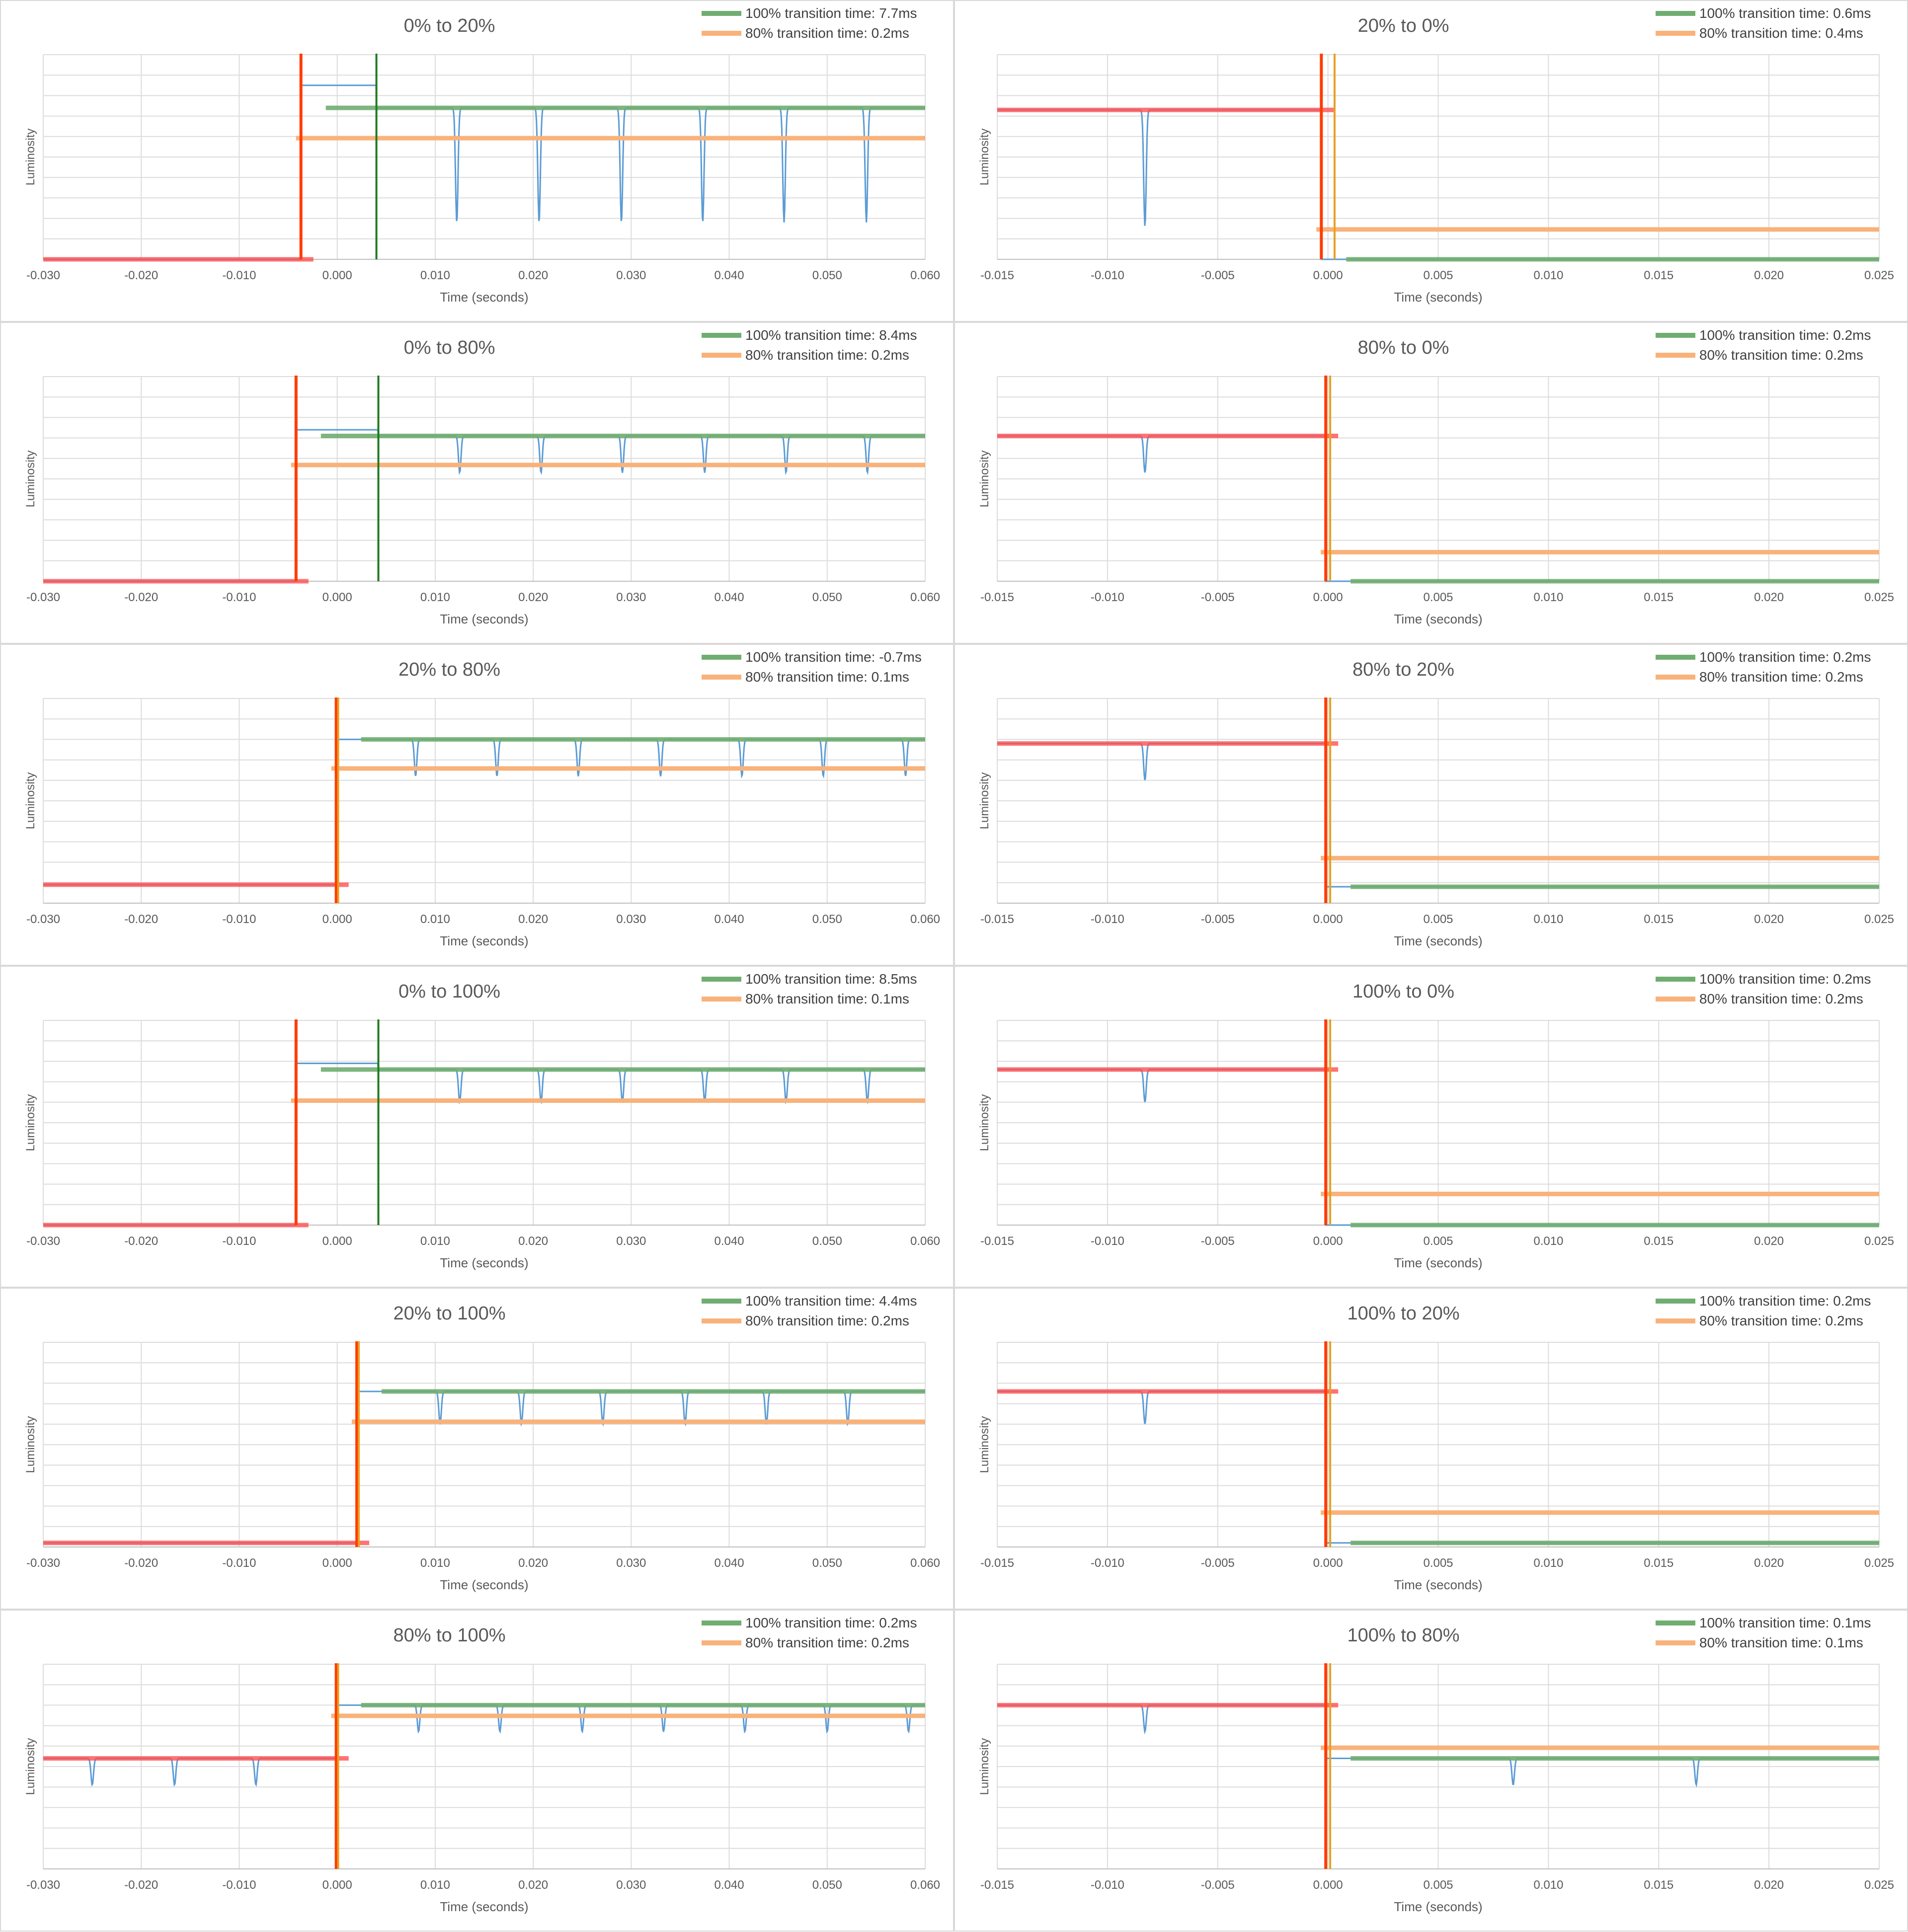  I want to click on chart-title: 100% to 0%, so click(1403, 991).